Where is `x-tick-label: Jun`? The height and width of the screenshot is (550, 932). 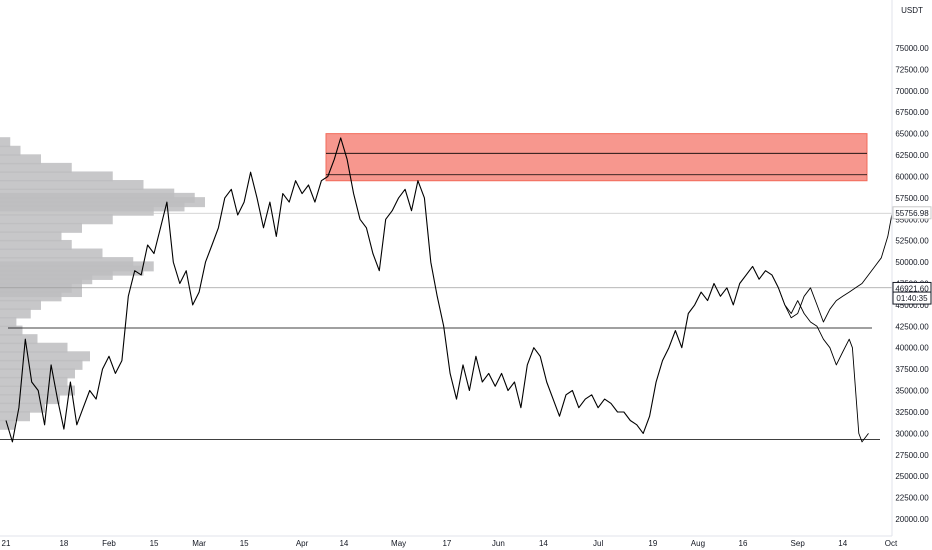
x-tick-label: Jun is located at coordinates (498, 543).